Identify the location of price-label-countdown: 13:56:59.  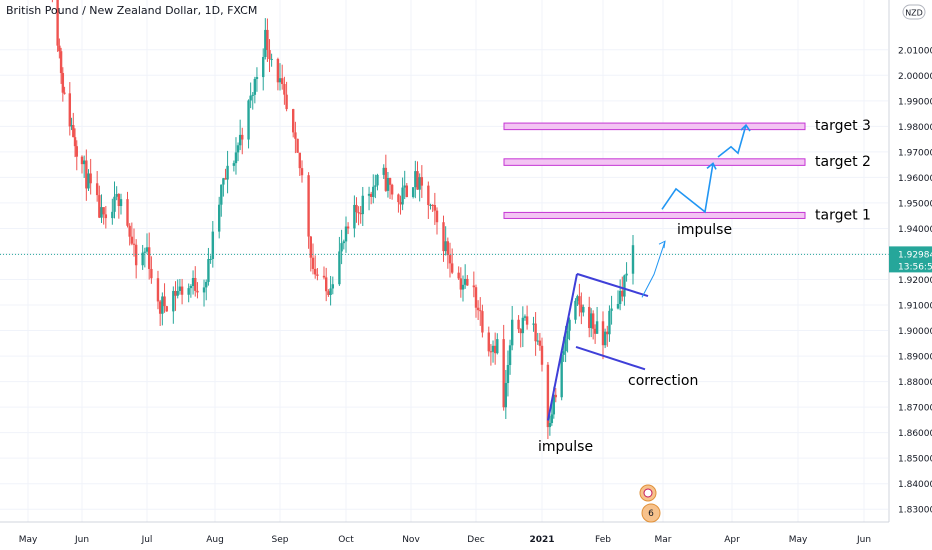
(915, 267).